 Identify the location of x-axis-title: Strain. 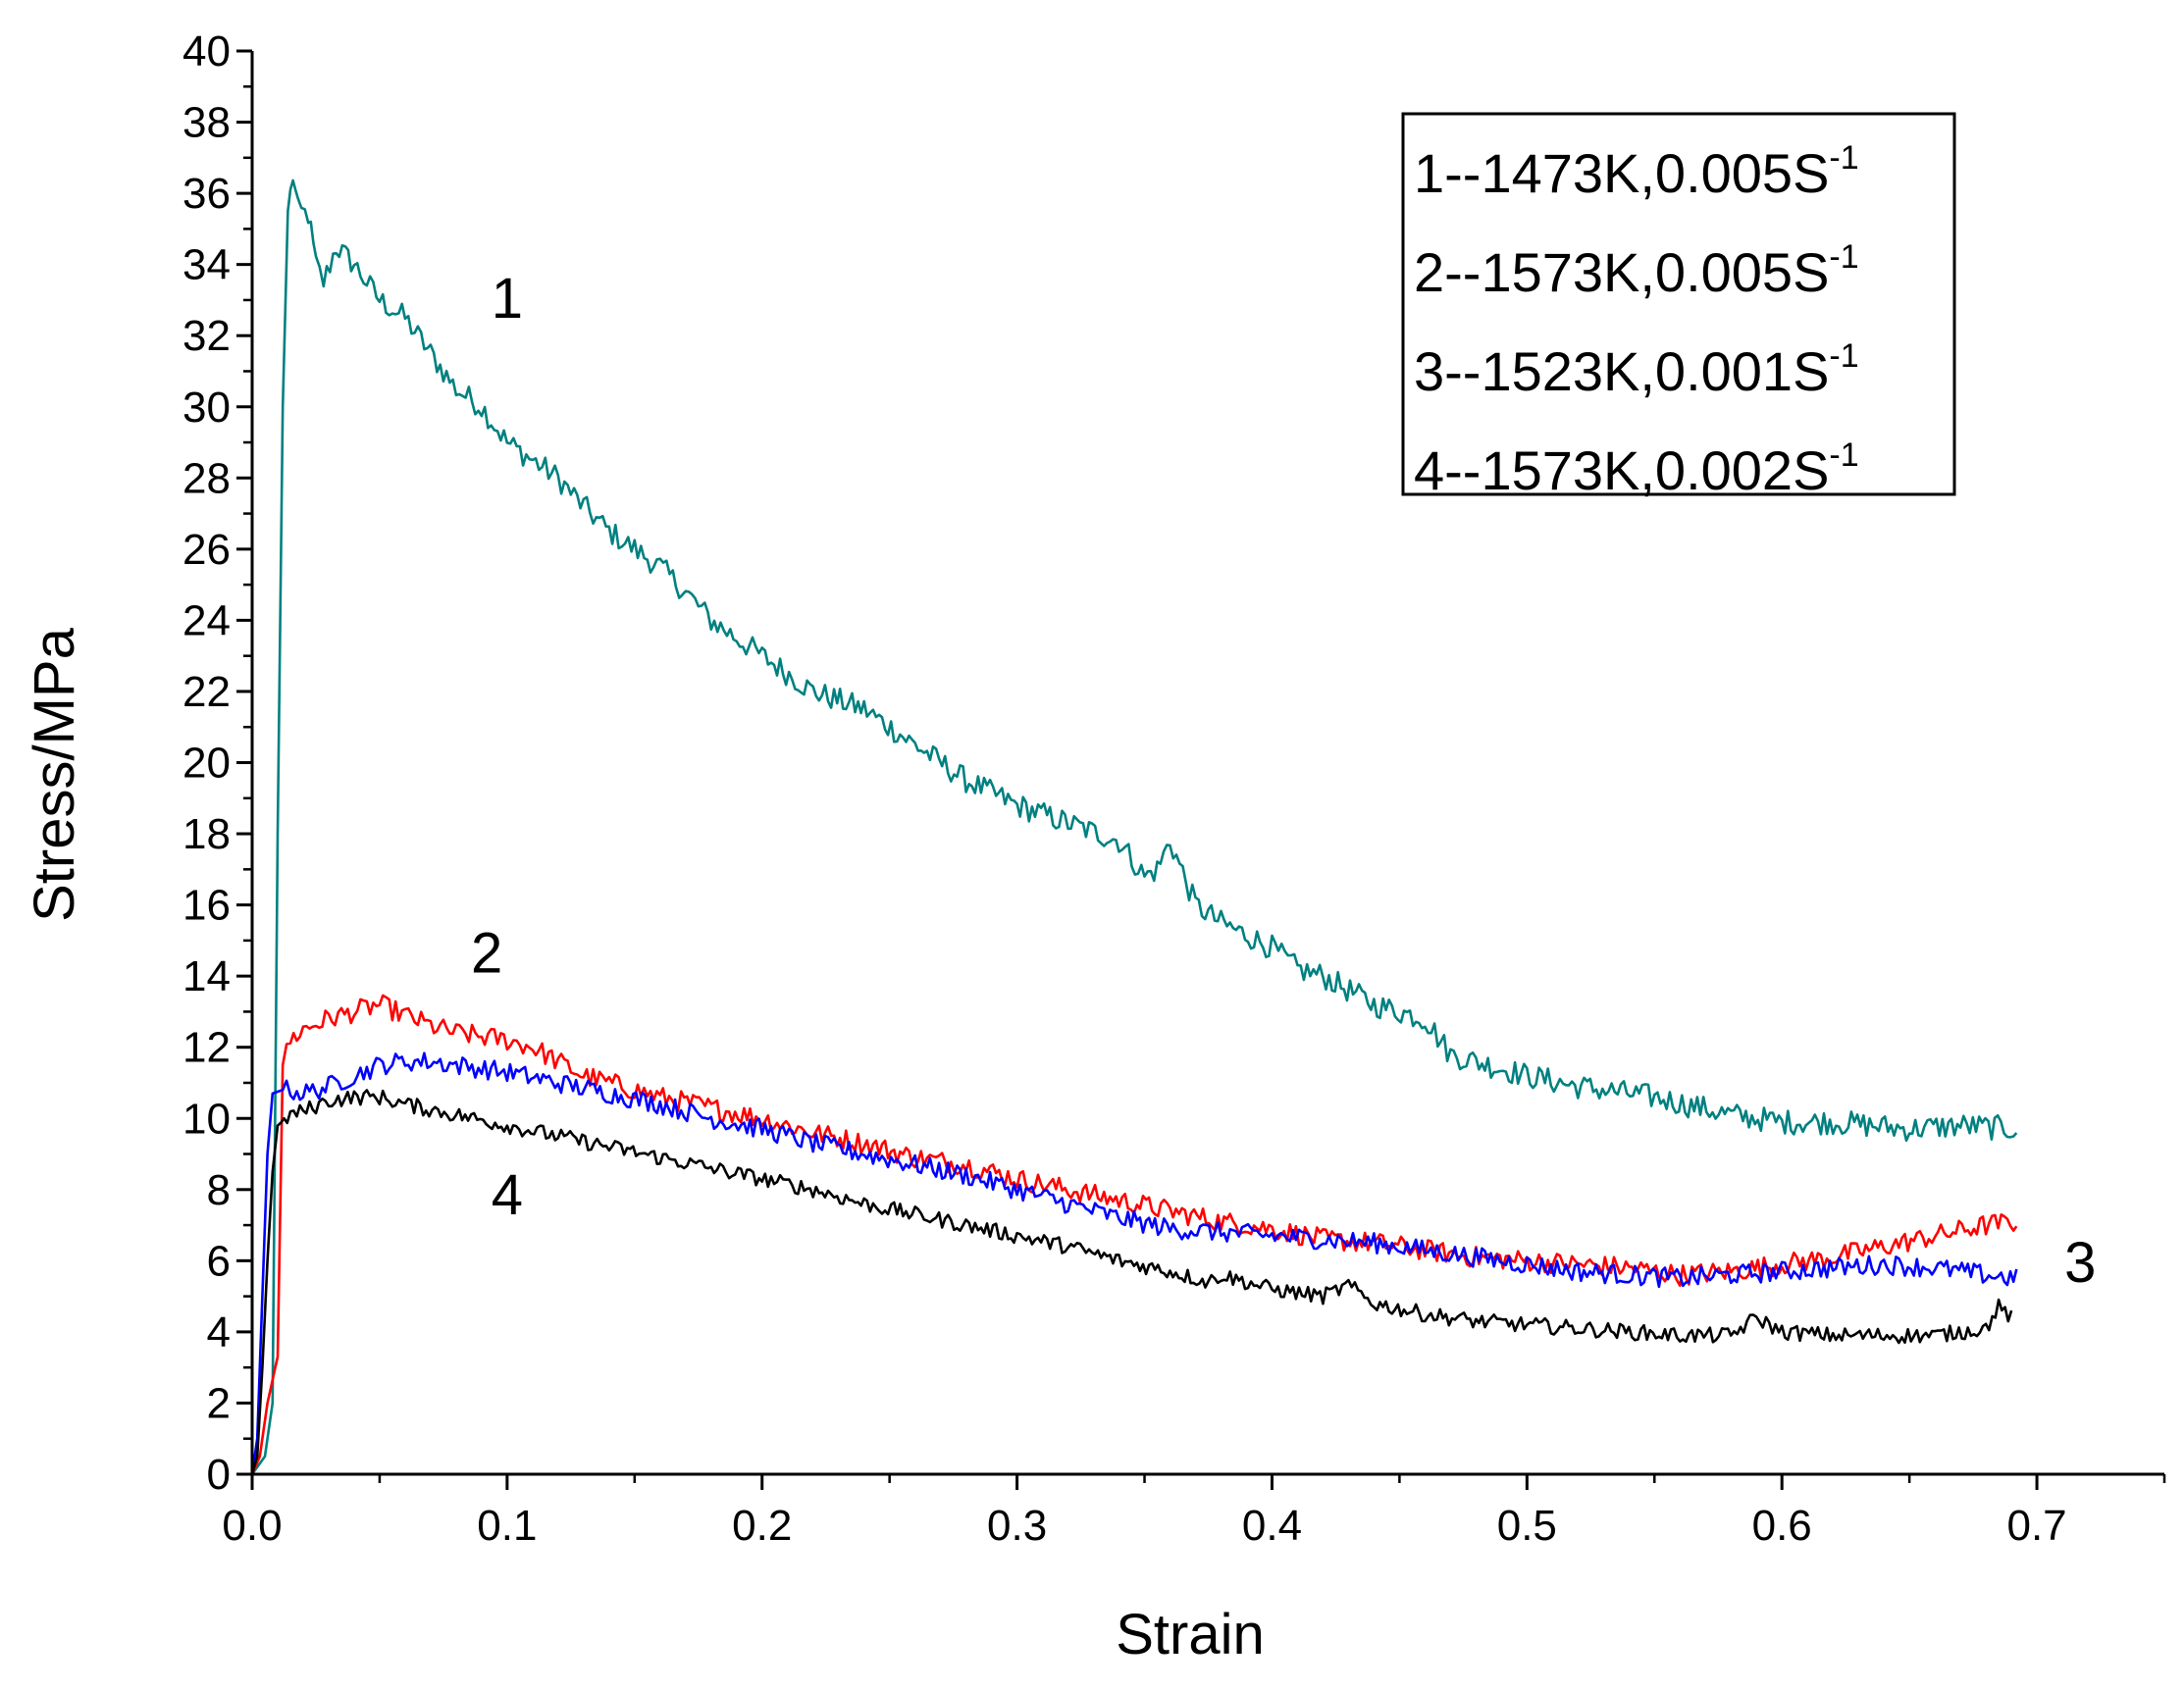
(1190, 1634).